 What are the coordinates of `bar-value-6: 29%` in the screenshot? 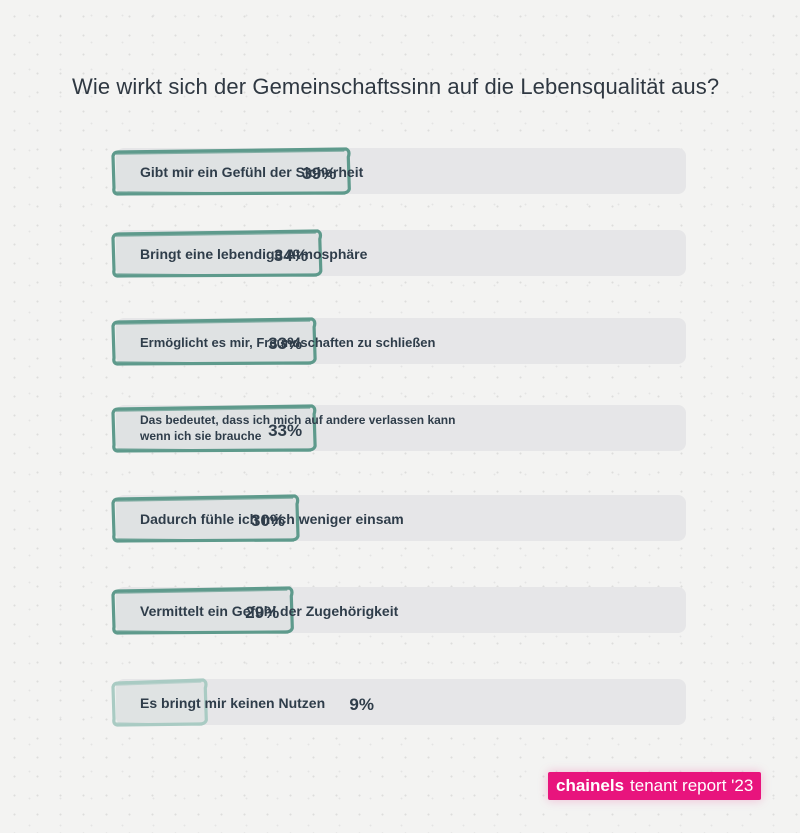 It's located at (262, 612).